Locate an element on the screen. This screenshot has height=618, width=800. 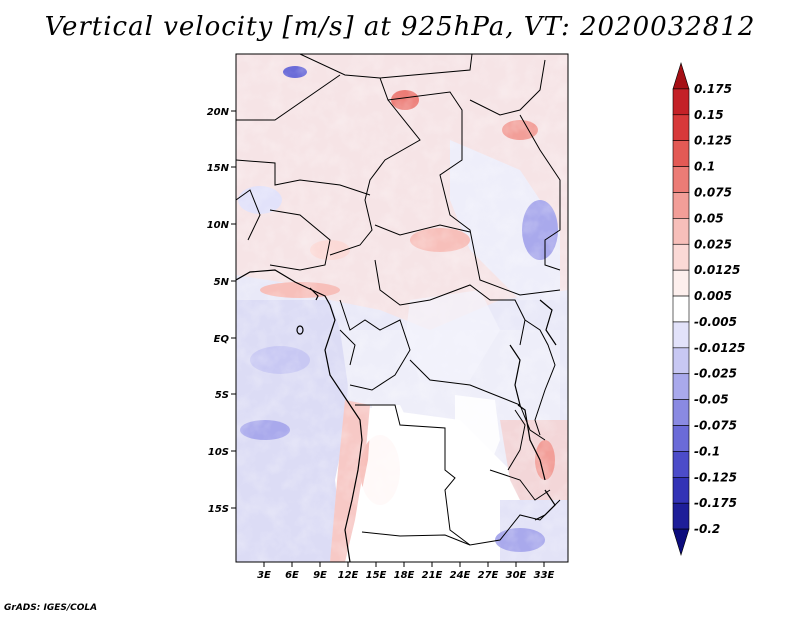
colorbar-label: 0.15 is located at coordinates (709, 115).